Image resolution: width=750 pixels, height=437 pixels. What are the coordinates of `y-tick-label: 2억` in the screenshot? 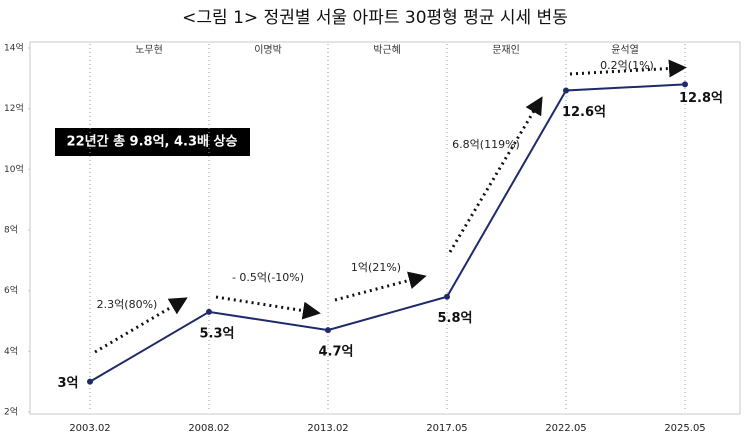 It's located at (11, 412).